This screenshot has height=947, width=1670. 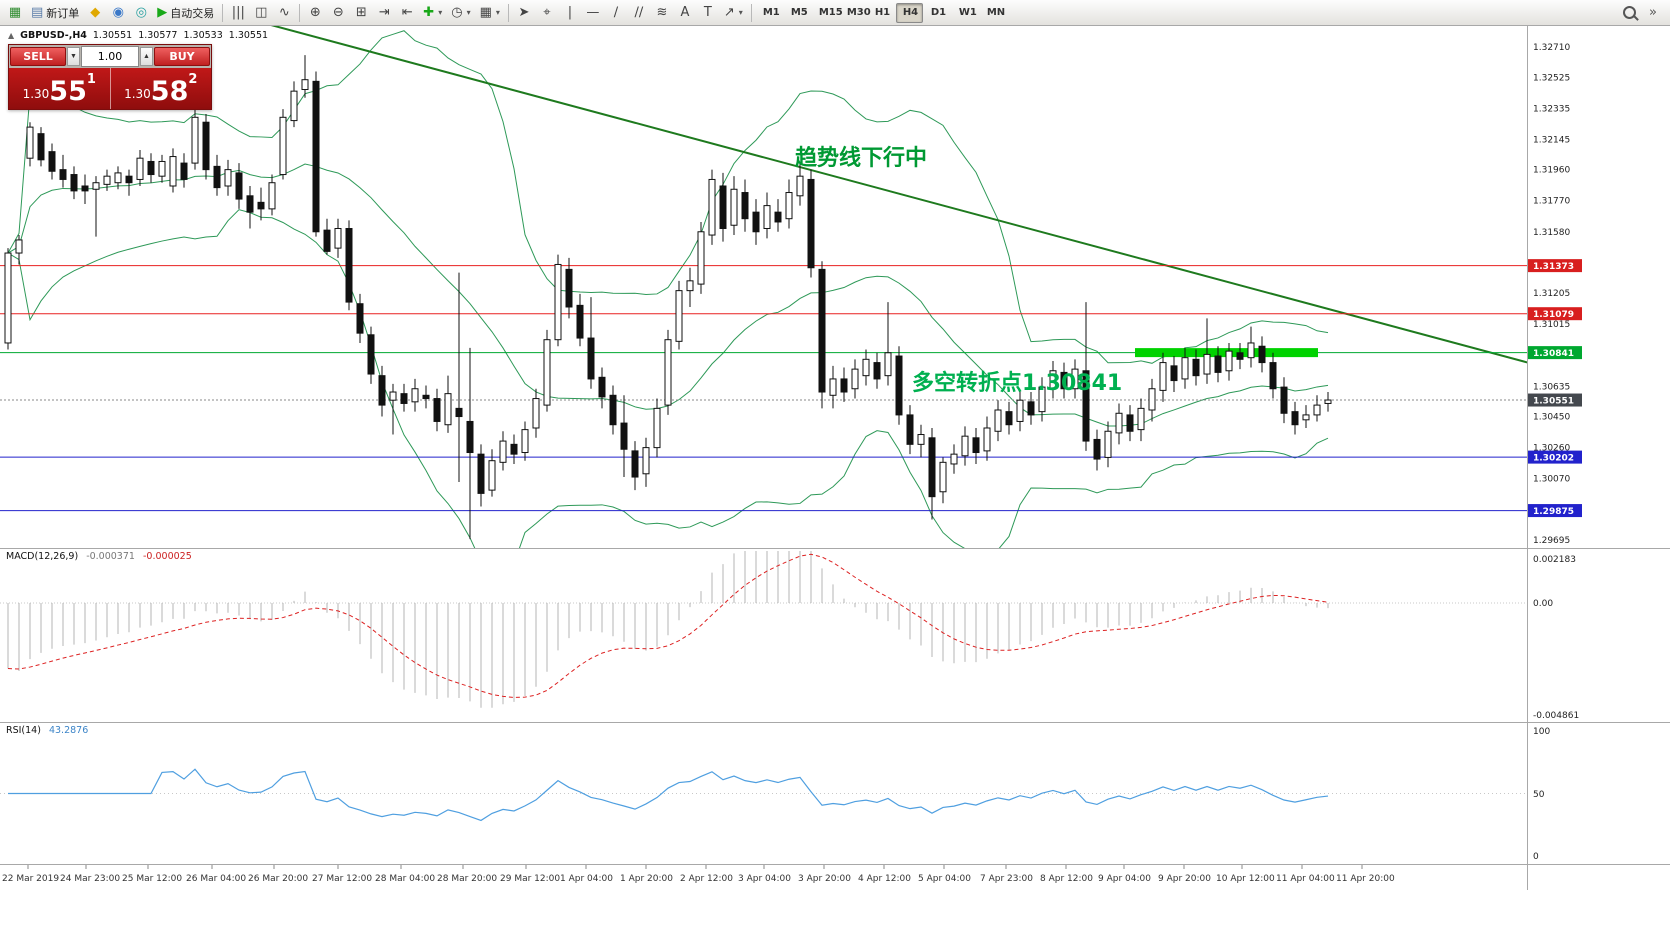 What do you see at coordinates (662, 13) in the screenshot?
I see `fibonacci-button: ≋` at bounding box center [662, 13].